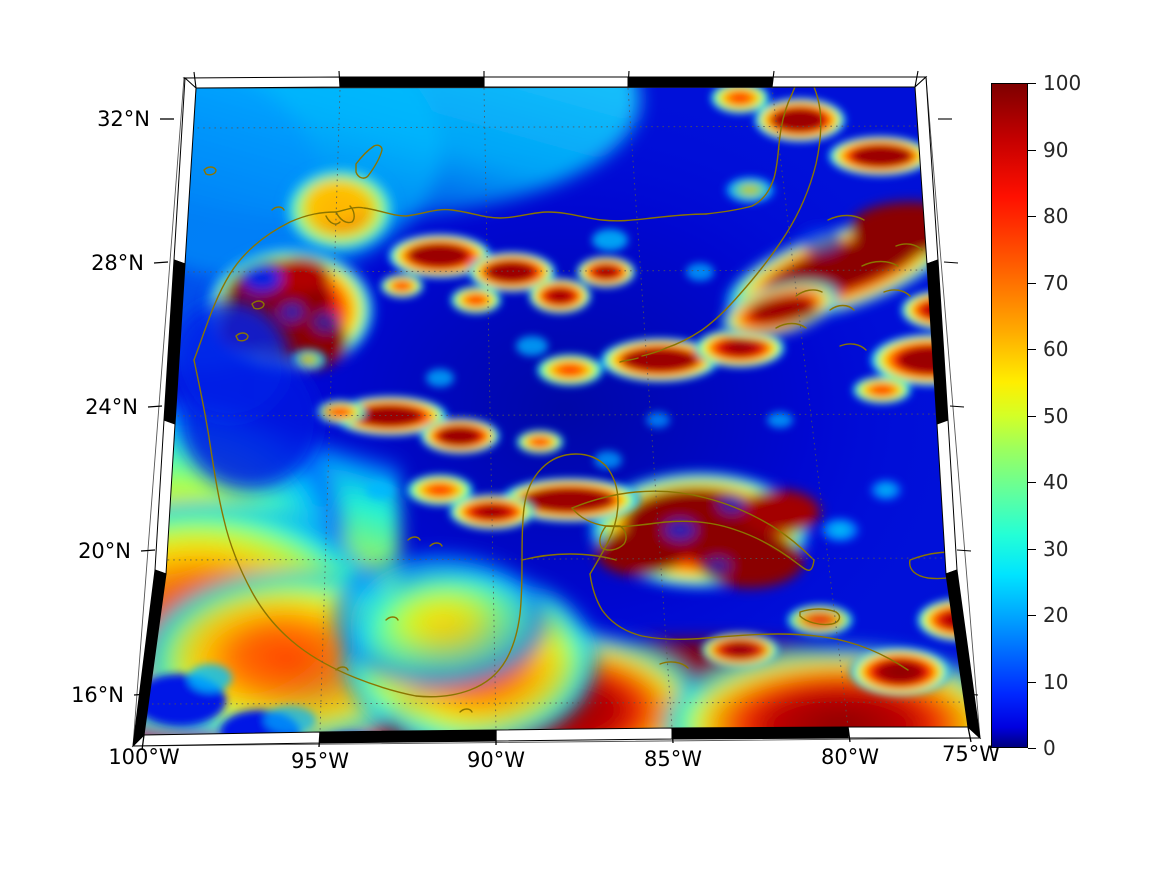 The height and width of the screenshot is (875, 1167). What do you see at coordinates (850, 757) in the screenshot?
I see `lon-tick-label-80w: 80°W` at bounding box center [850, 757].